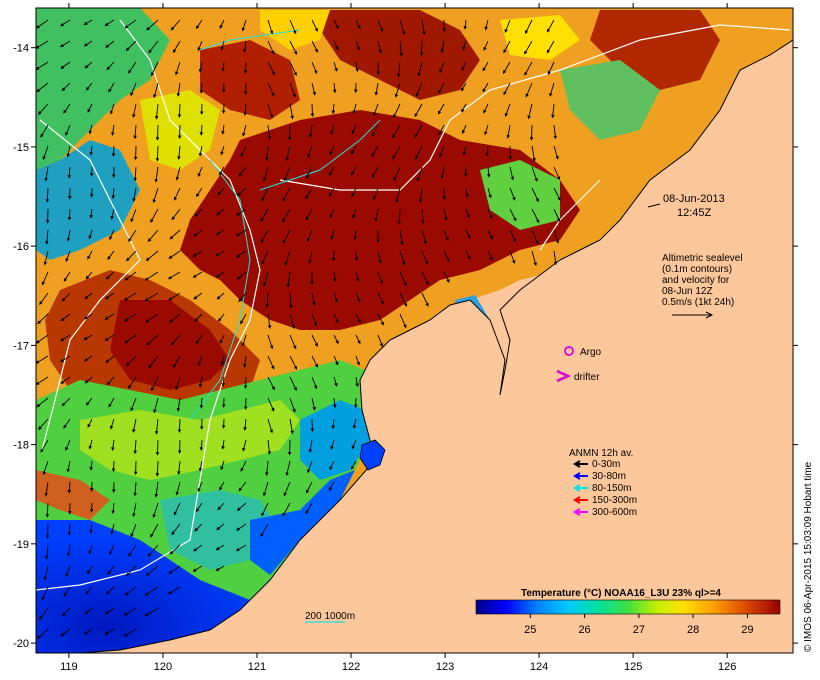  Describe the element at coordinates (697, 269) in the screenshot. I see `alt-line-1: (0.1m contours)` at that location.